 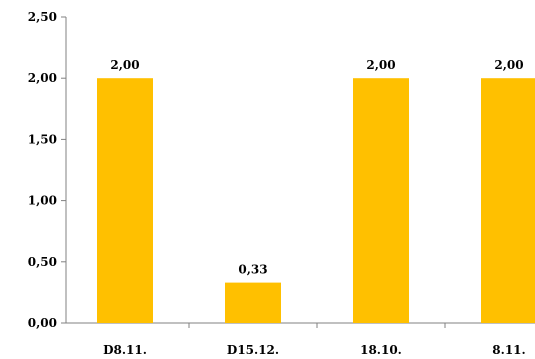 What do you see at coordinates (508, 350) in the screenshot?
I see `x-tick-label: 8.11.` at bounding box center [508, 350].